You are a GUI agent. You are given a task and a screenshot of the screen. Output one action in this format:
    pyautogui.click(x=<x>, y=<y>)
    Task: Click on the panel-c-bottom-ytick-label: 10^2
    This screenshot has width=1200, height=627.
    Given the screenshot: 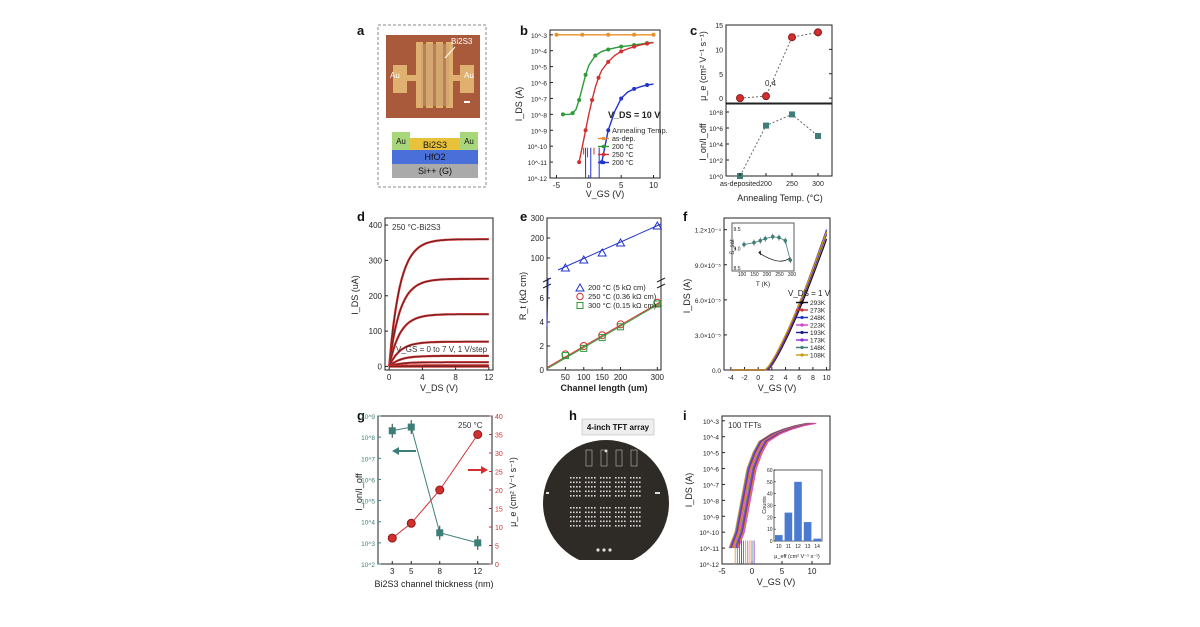 What is the action you would take?
    pyautogui.click(x=716, y=161)
    